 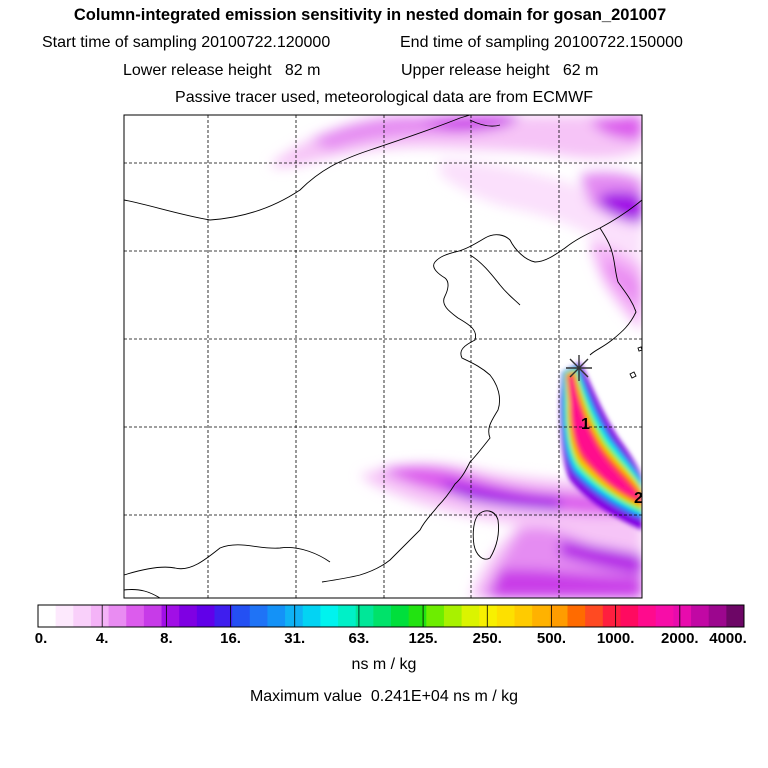 I want to click on lower-release-label: Lower release height, so click(x=197, y=70).